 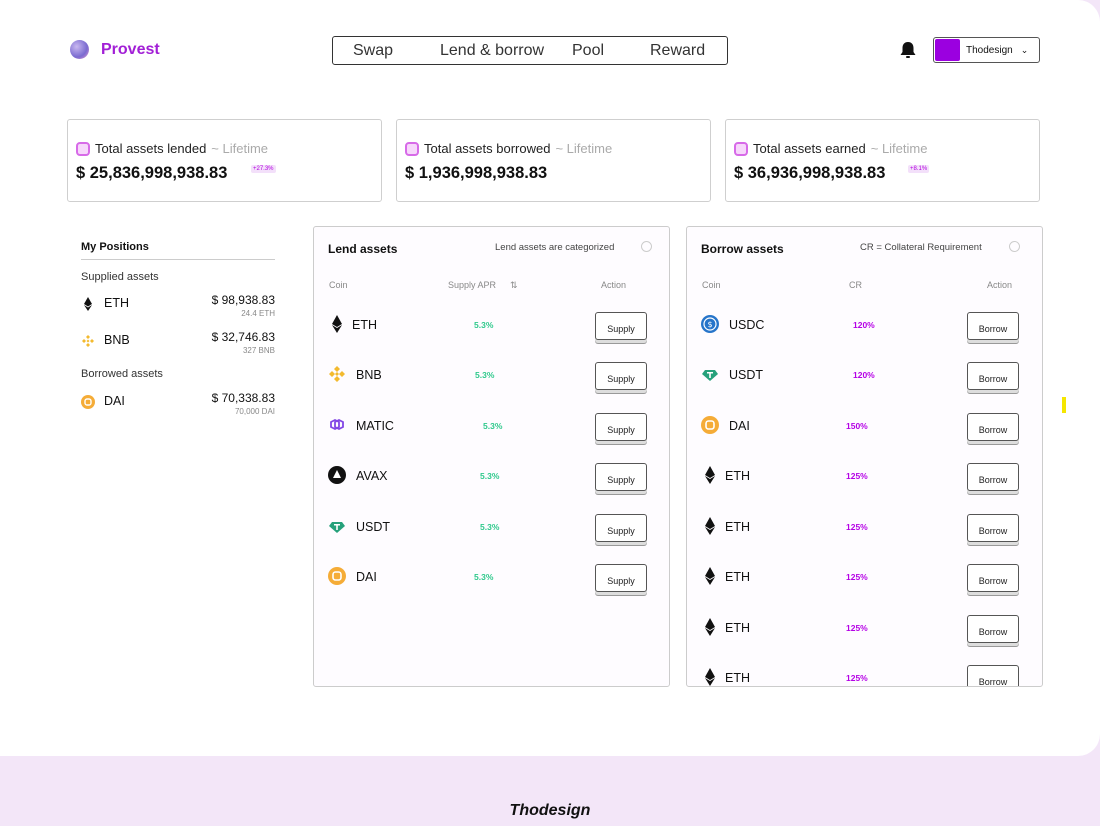 What do you see at coordinates (178, 409) in the screenshot?
I see `position-row: DAI $ 70,338.83 70,000 DAI` at bounding box center [178, 409].